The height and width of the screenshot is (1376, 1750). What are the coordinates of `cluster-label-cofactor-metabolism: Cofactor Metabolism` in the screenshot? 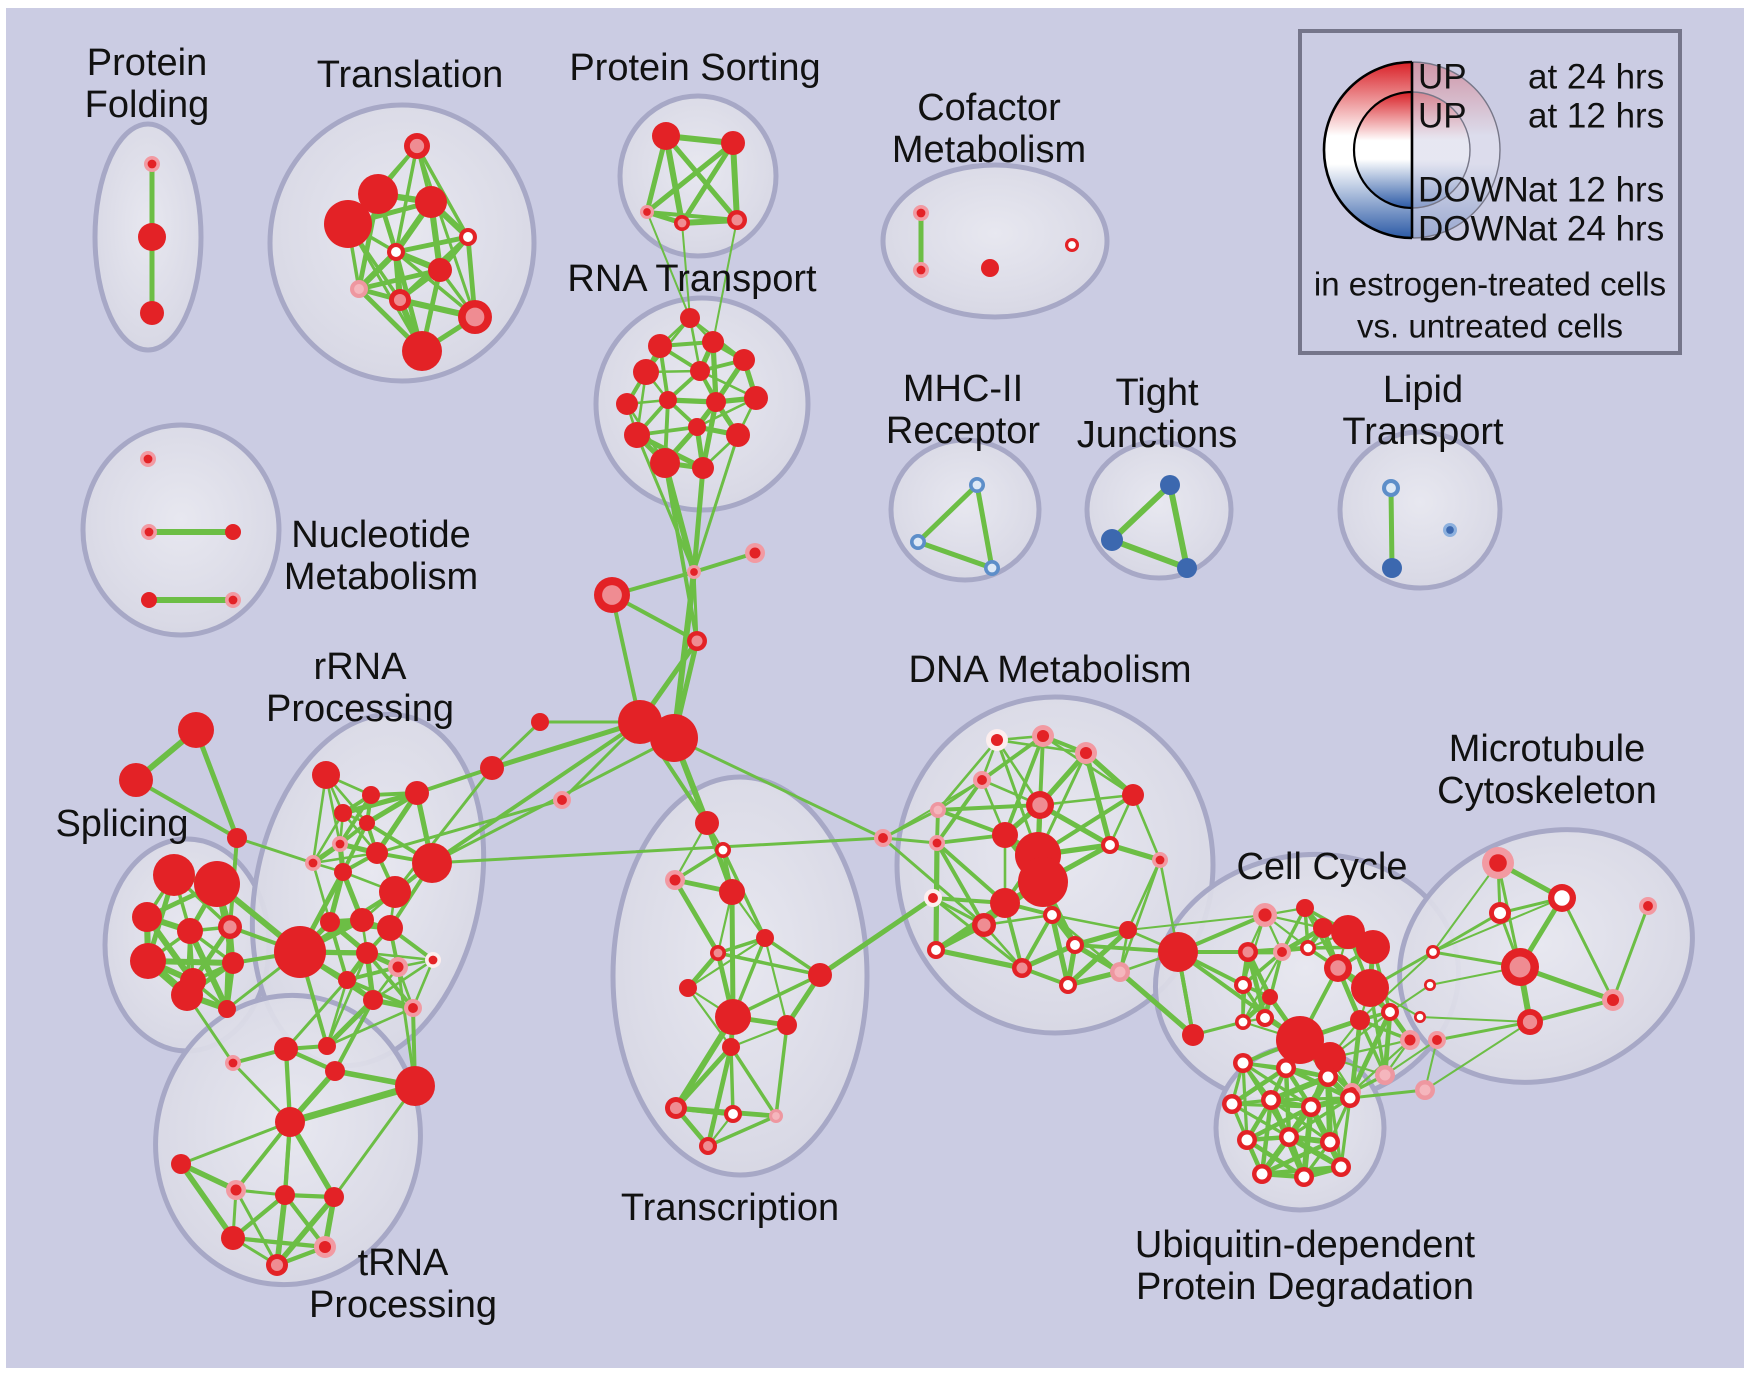 It's located at (989, 129).